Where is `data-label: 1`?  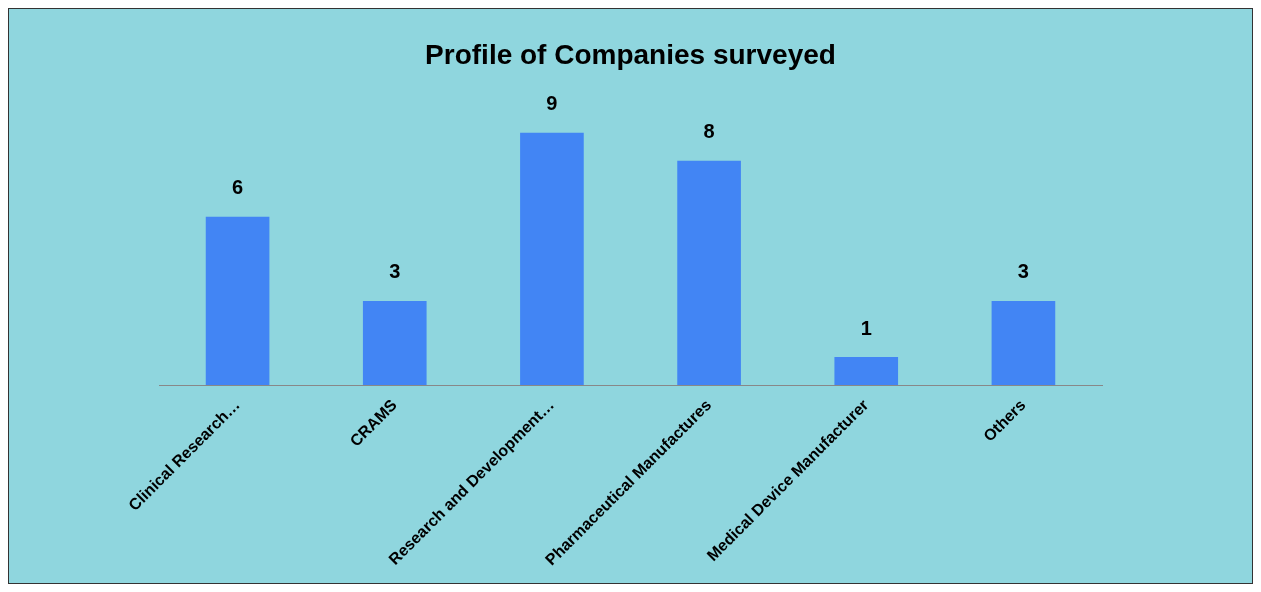
data-label: 1 is located at coordinates (866, 327).